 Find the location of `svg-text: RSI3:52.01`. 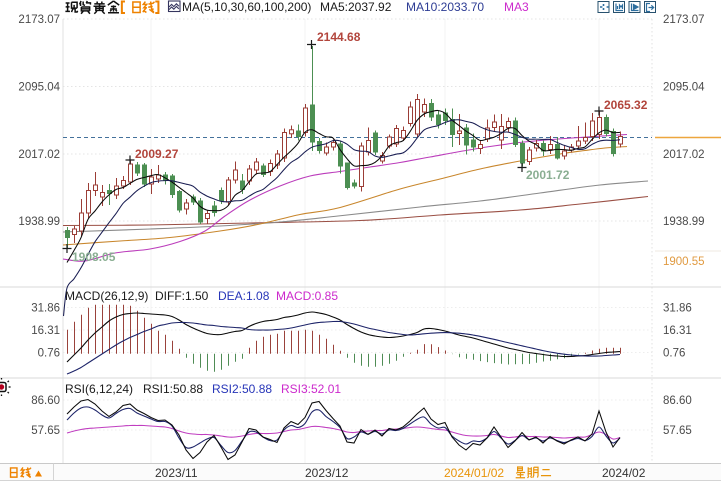

svg-text: RSI3:52.01 is located at coordinates (311, 389).